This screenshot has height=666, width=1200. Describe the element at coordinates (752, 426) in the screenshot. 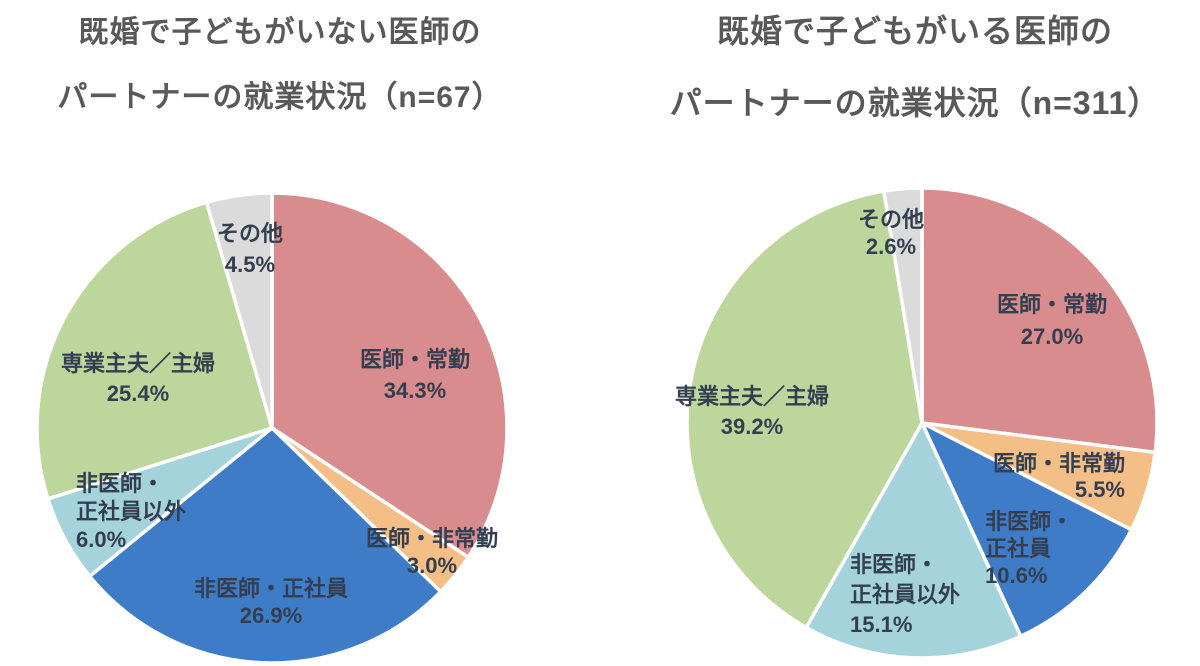

I see `slice-label-line: 39.2%` at that location.